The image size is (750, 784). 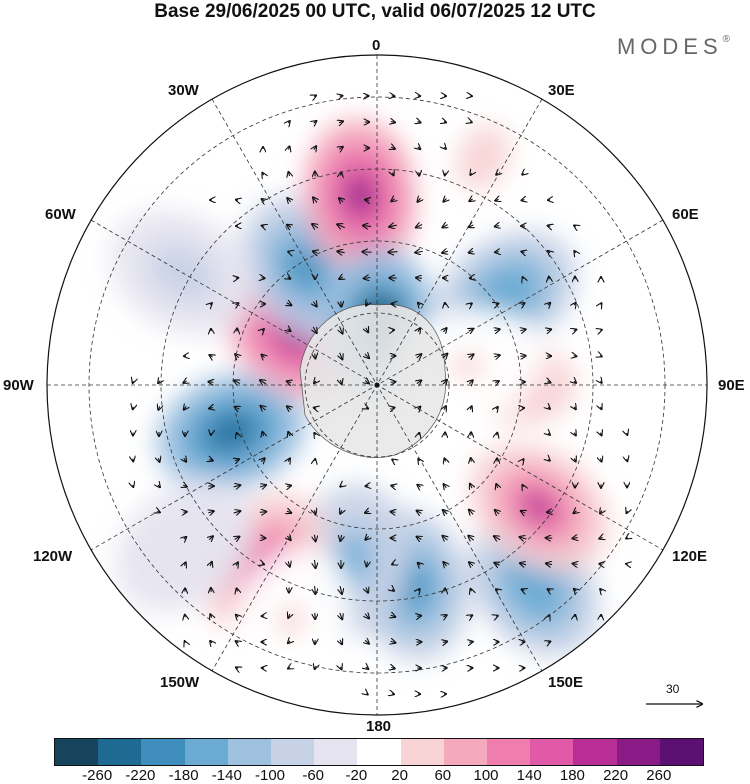 I want to click on reference-vector-arrow, so click(x=675, y=697).